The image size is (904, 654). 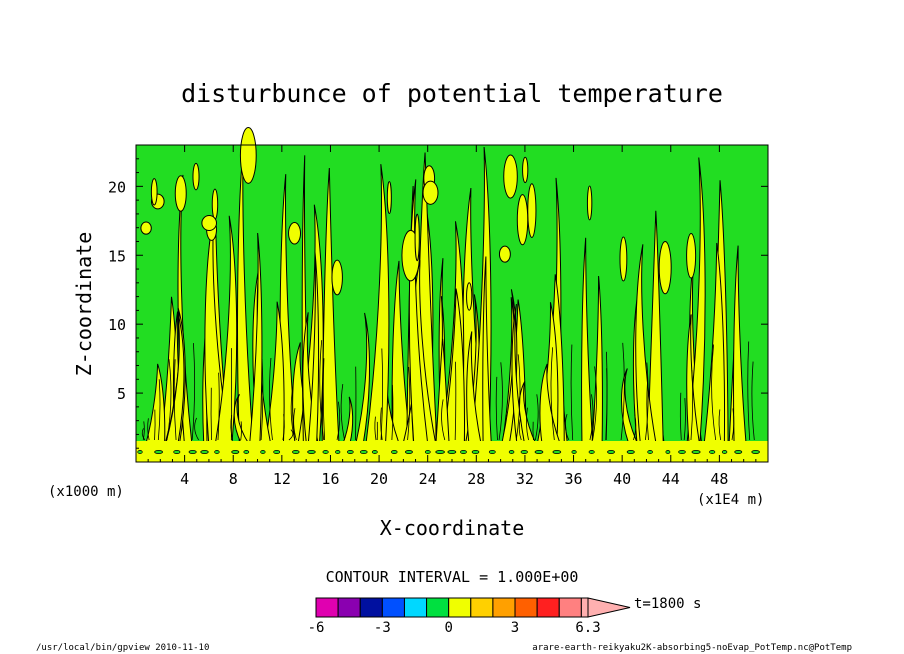 What do you see at coordinates (587, 628) in the screenshot?
I see `colorbar-tick-label: 6.3` at bounding box center [587, 628].